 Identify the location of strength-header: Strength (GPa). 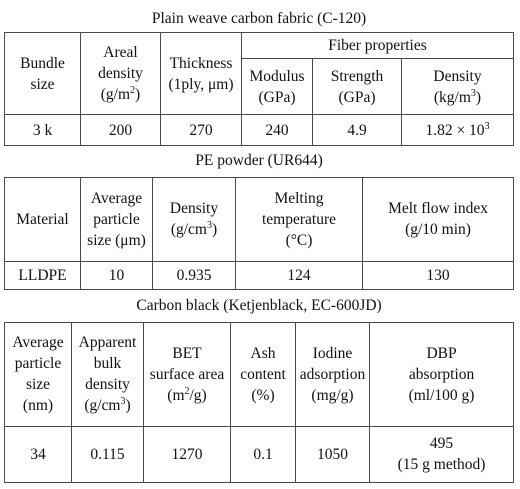
(357, 86).